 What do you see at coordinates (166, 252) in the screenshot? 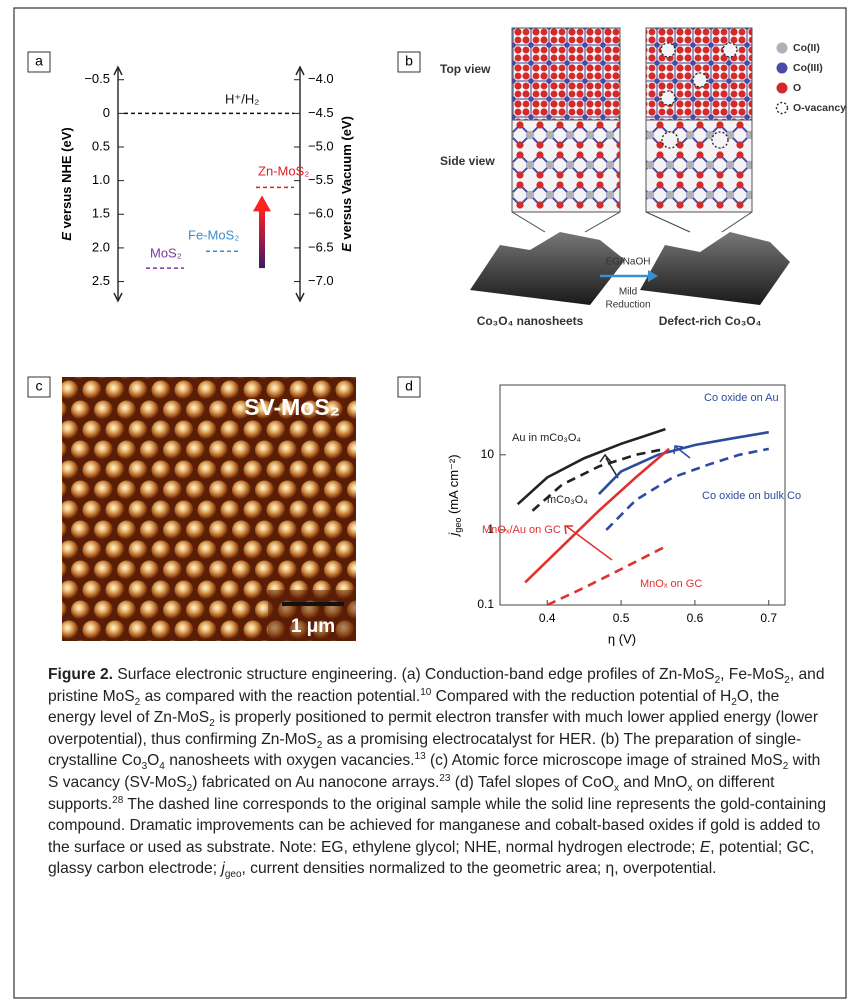
I see `level-label: MoS₂` at bounding box center [166, 252].